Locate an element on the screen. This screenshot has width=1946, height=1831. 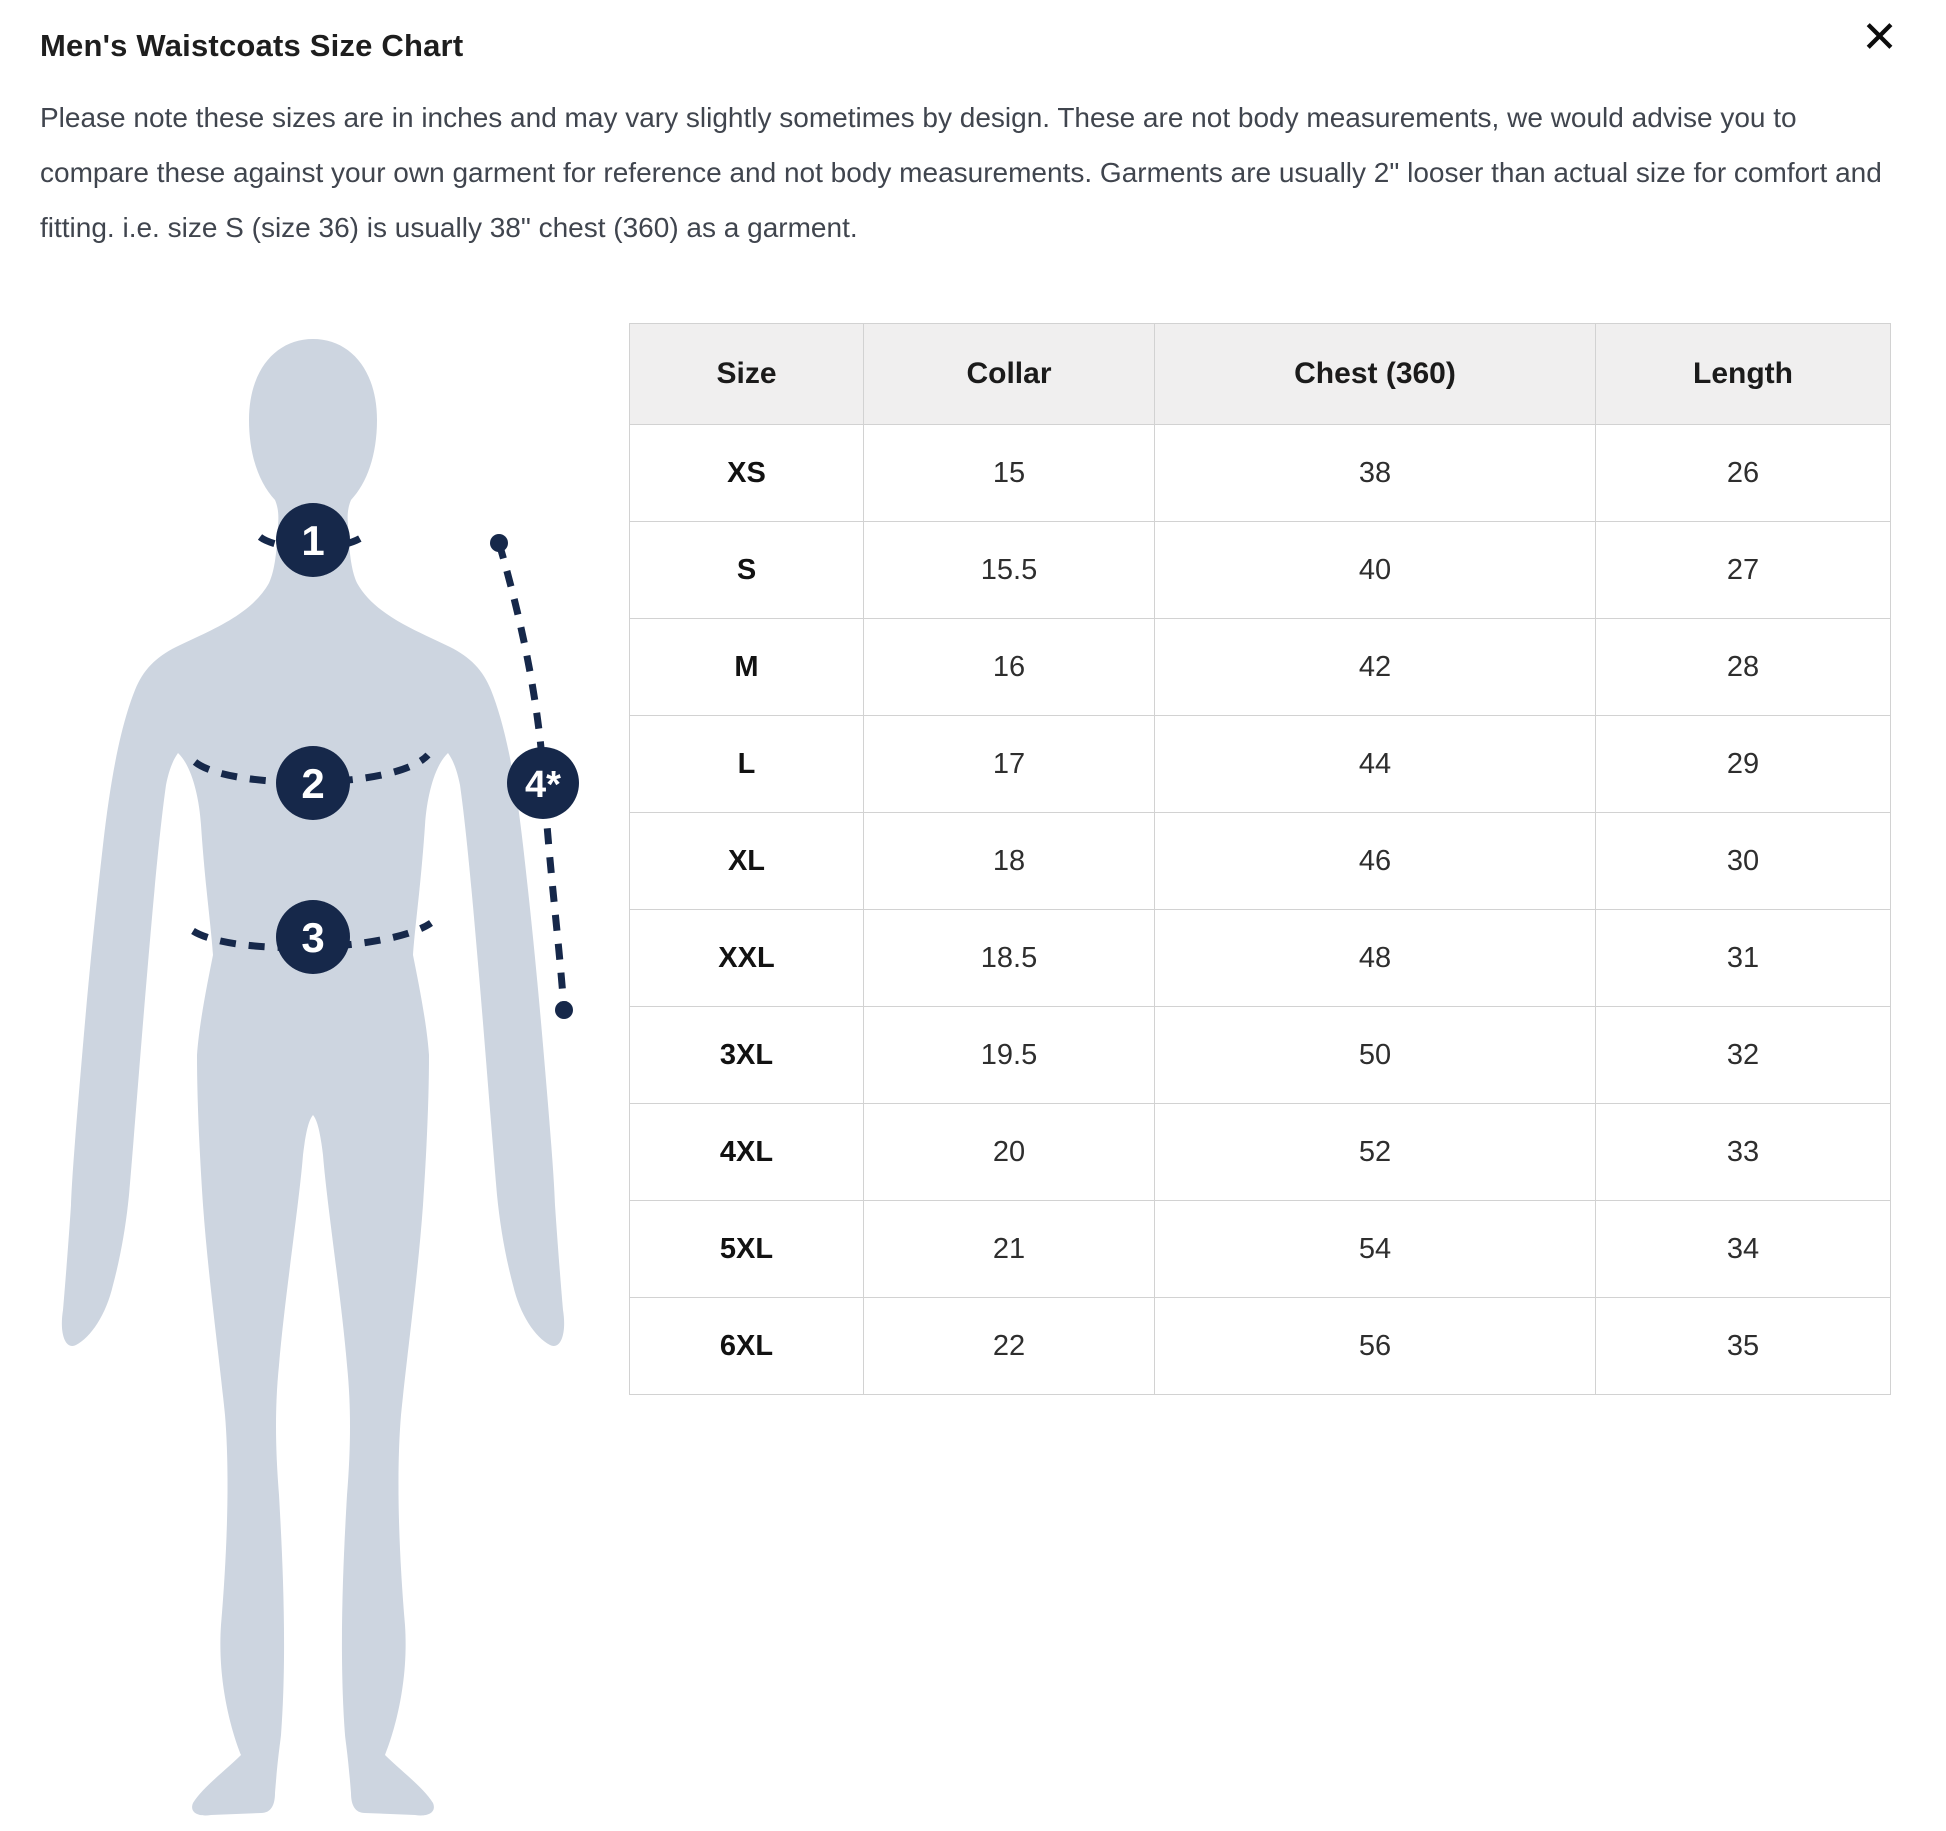
value-cell: 26 is located at coordinates (1743, 473).